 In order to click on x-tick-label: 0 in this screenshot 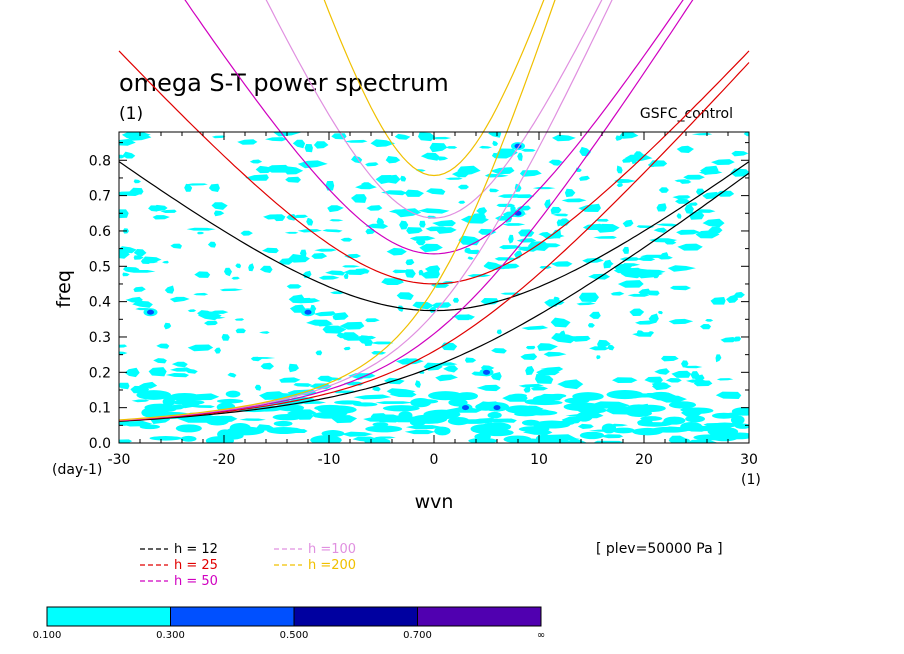, I will do `click(434, 460)`.